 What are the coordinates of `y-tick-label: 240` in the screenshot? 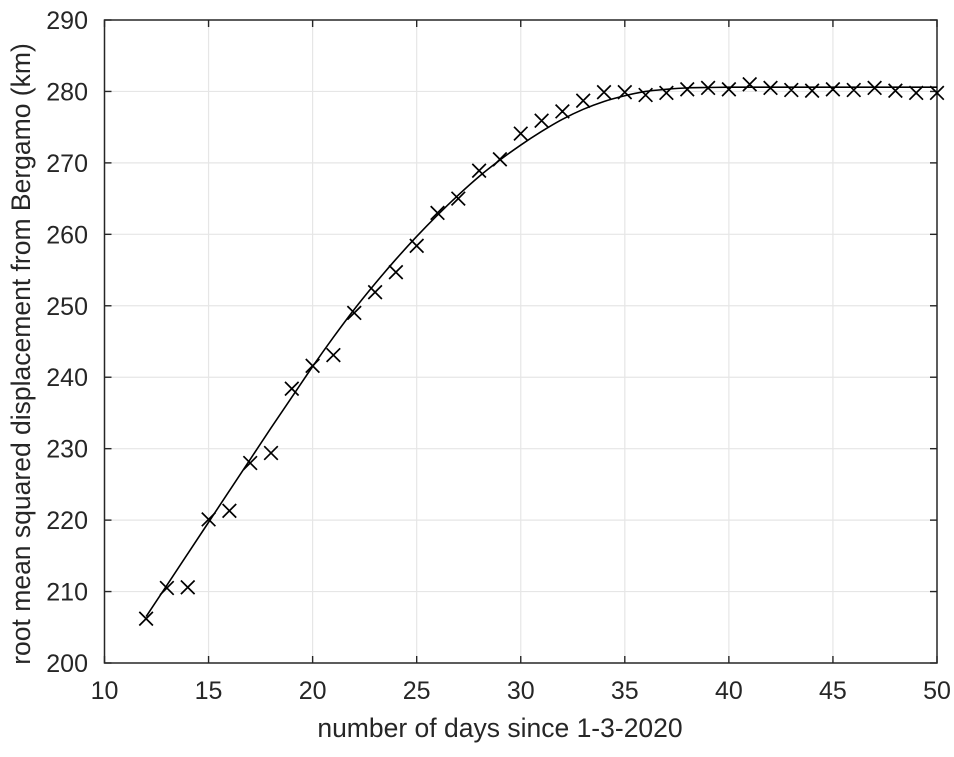 It's located at (67, 378).